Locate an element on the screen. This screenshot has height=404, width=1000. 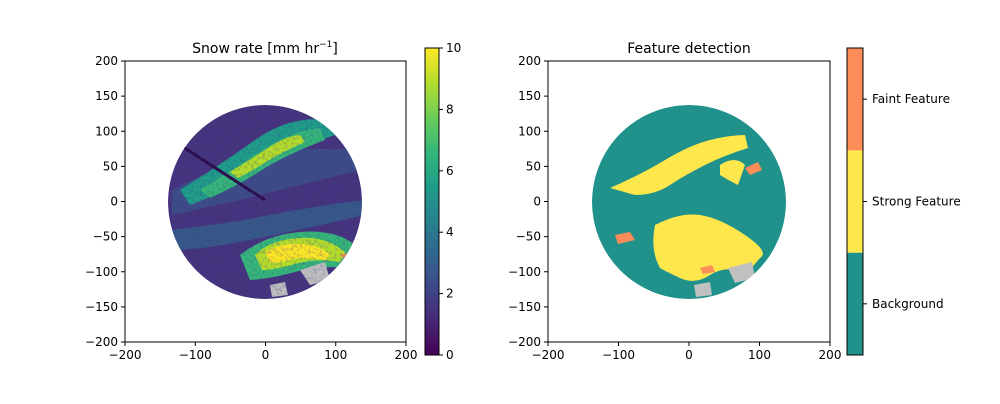
colorbar-tick-label: 4 is located at coordinates (450, 232).